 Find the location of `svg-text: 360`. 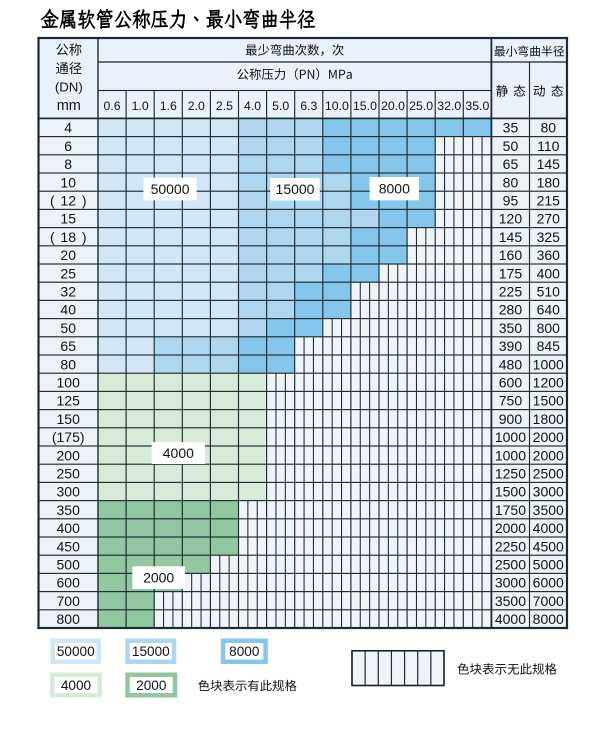

svg-text: 360 is located at coordinates (549, 255).